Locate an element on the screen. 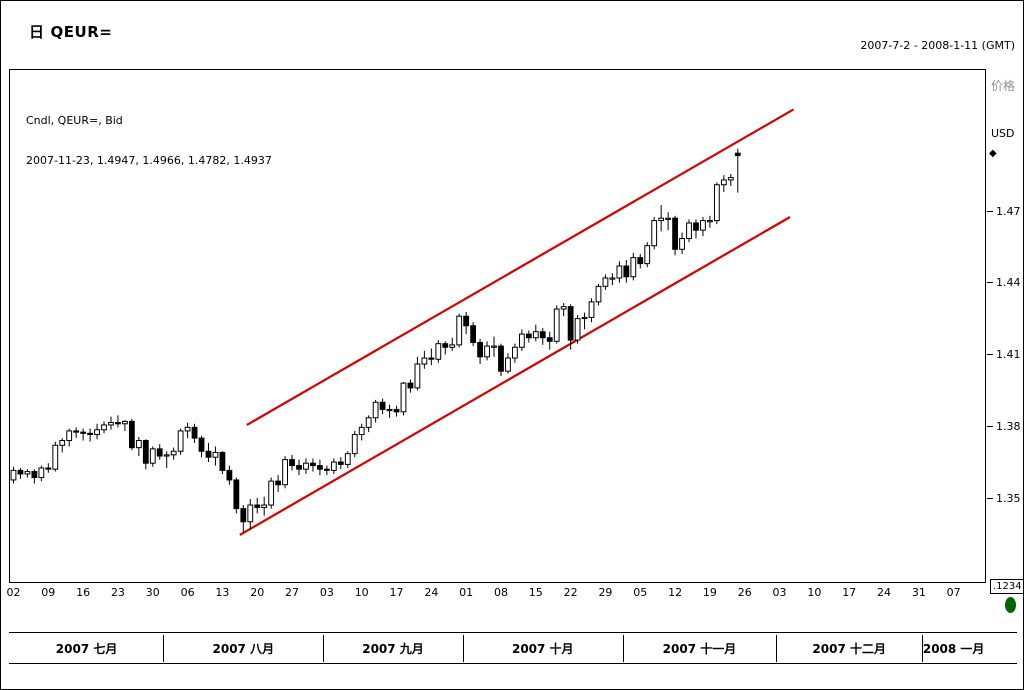 The image size is (1024, 690). price-axis-title: 价格 is located at coordinates (1003, 86).